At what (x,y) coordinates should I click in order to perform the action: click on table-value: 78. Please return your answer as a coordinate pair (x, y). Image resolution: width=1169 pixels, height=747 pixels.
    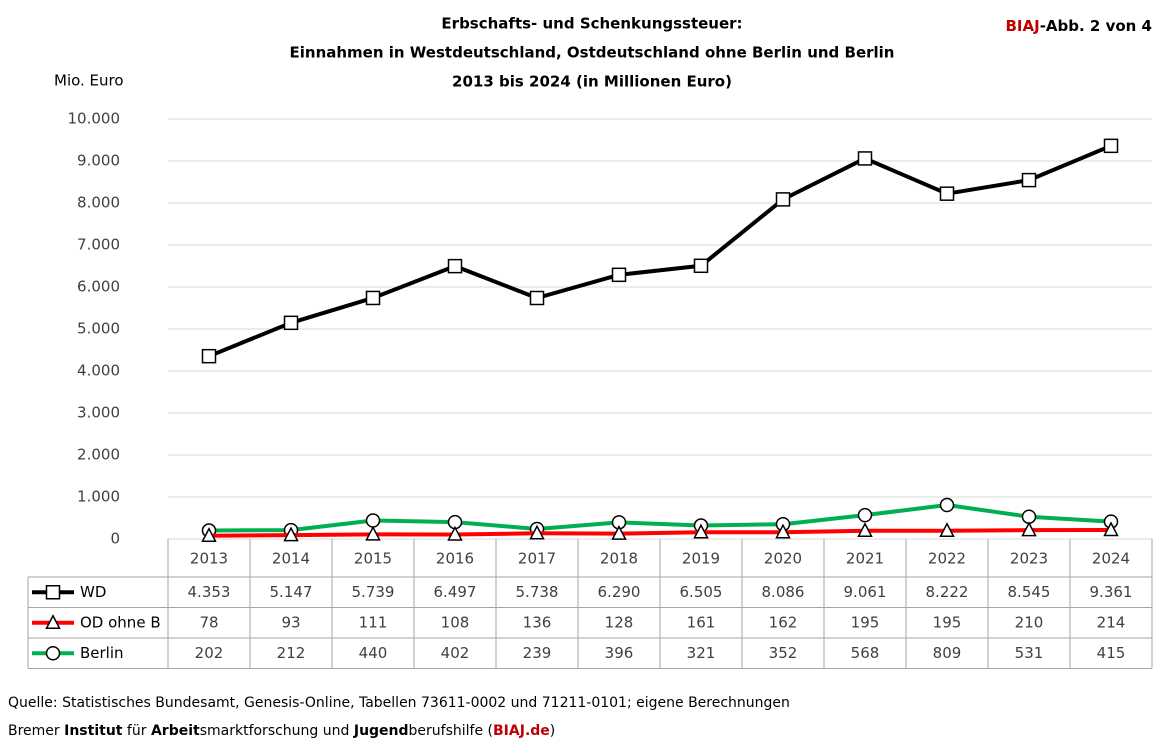
    Looking at the image, I should click on (208, 622).